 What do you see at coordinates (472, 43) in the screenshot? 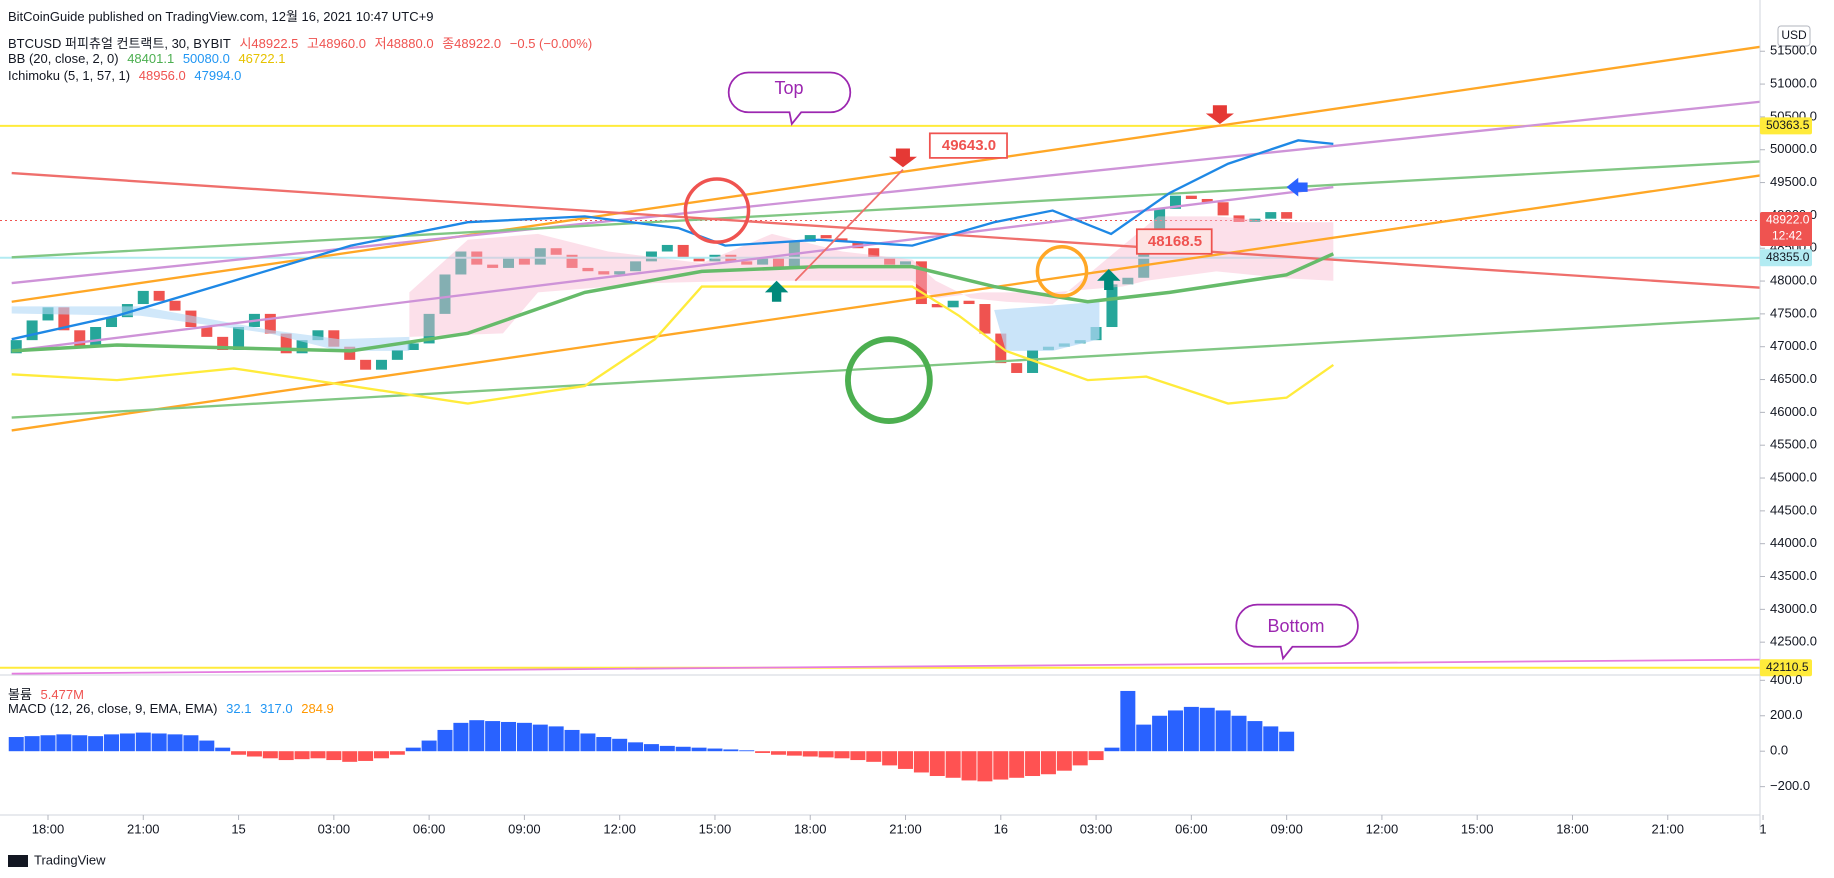
I see `ohlc-close: 종48922.0` at bounding box center [472, 43].